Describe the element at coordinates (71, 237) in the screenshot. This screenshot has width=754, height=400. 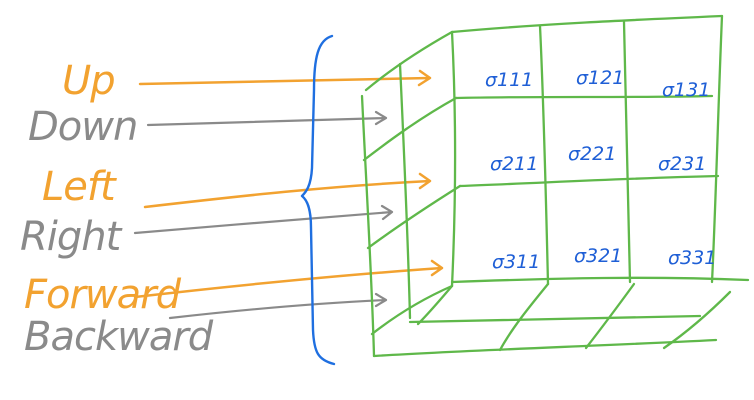
I see `label-right: Right` at that location.